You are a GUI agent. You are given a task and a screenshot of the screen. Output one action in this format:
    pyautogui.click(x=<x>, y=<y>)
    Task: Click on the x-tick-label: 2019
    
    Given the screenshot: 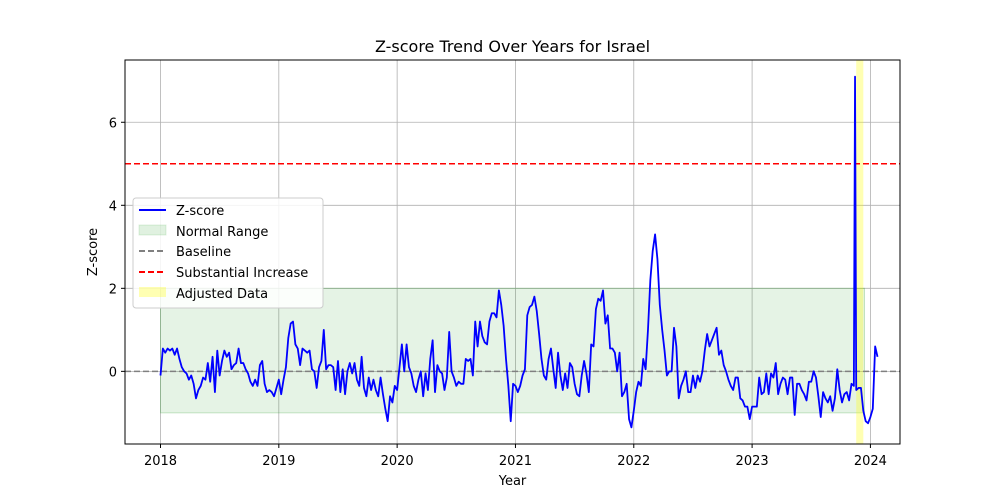 What is the action you would take?
    pyautogui.click(x=278, y=461)
    